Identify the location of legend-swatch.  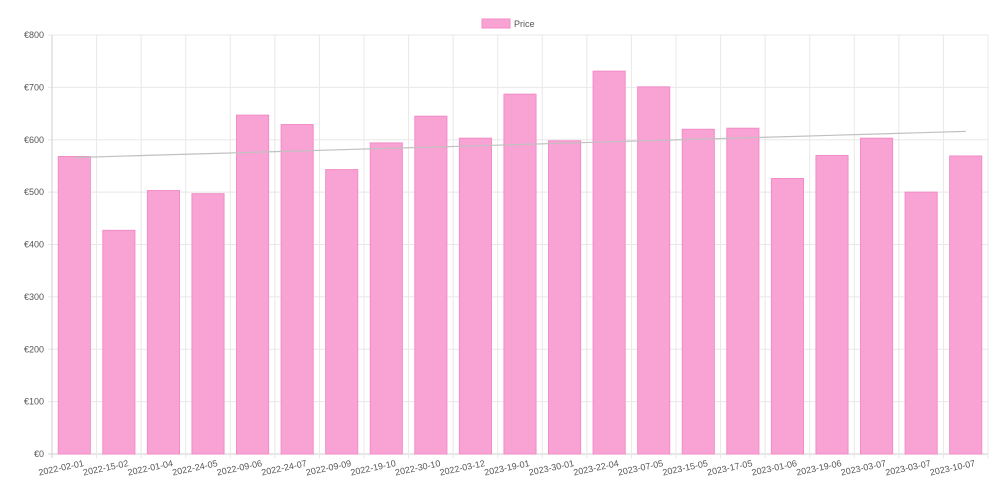
(496, 23).